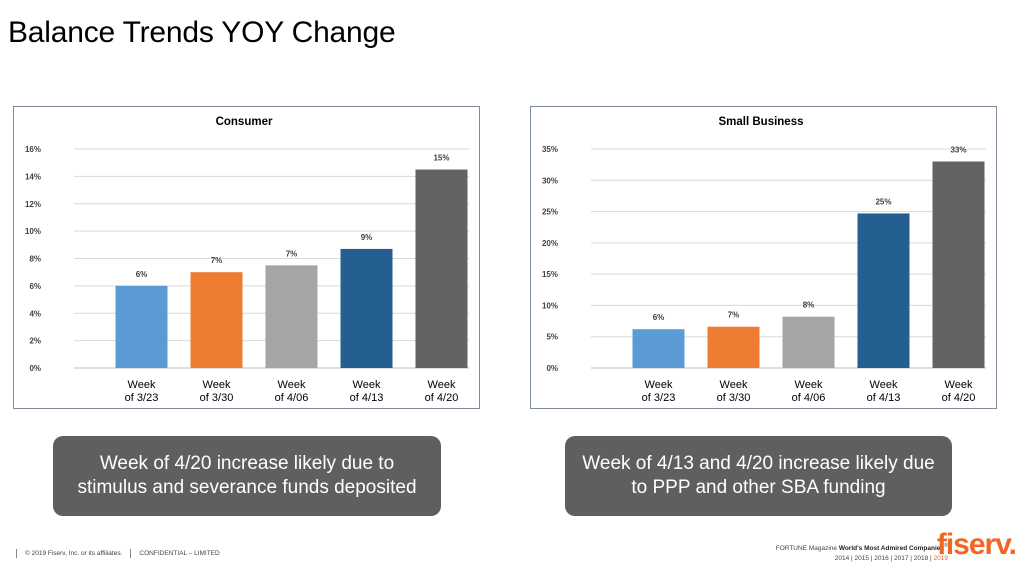  I want to click on y-tick-label: 16%, so click(33, 149).